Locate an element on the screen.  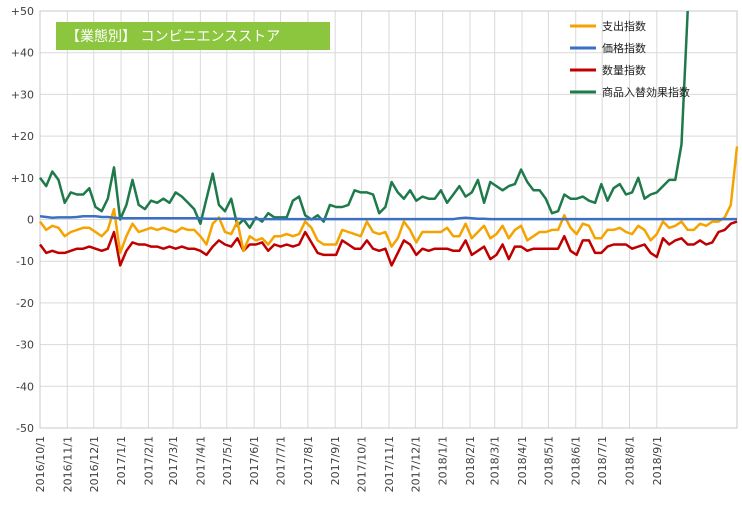
legend-label: 数量指数 is located at coordinates (624, 70).